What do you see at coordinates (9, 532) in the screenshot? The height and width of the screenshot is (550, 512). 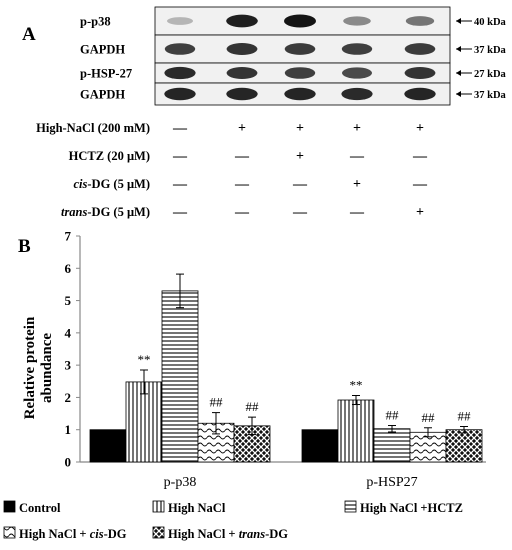 I see `legend-swatch-cis` at bounding box center [9, 532].